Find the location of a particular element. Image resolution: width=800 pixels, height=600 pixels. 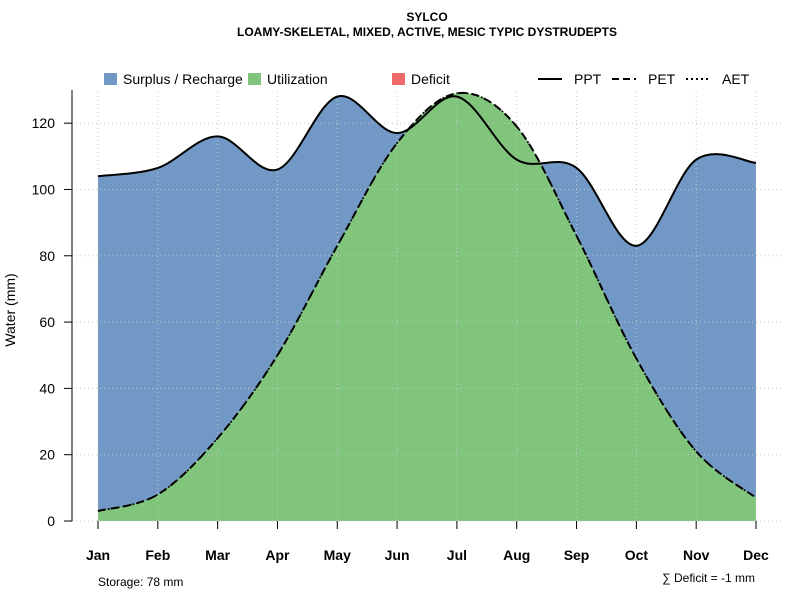

y-tick-label: 0 is located at coordinates (51, 521).